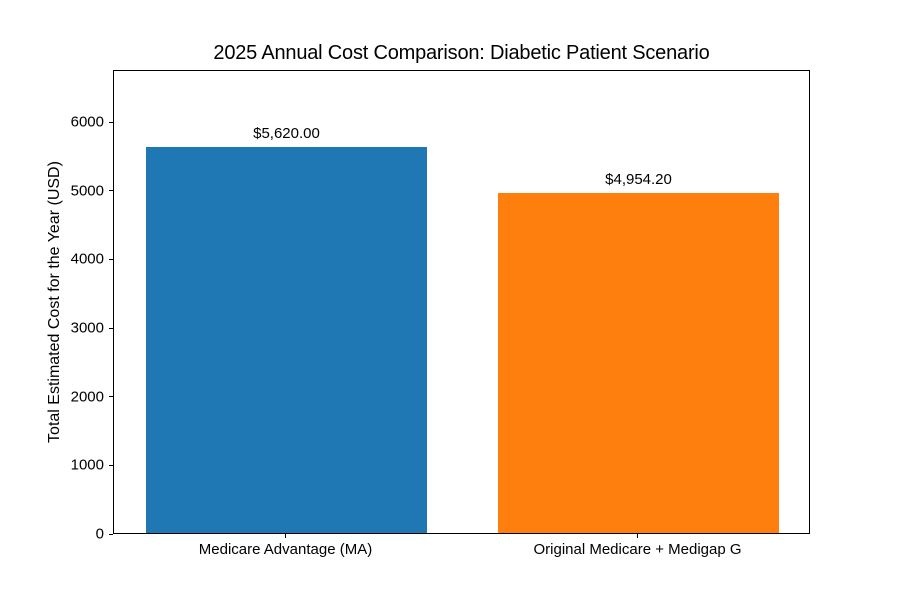 The width and height of the screenshot is (900, 600). What do you see at coordinates (87, 191) in the screenshot?
I see `y-tick-label: 5000` at bounding box center [87, 191].